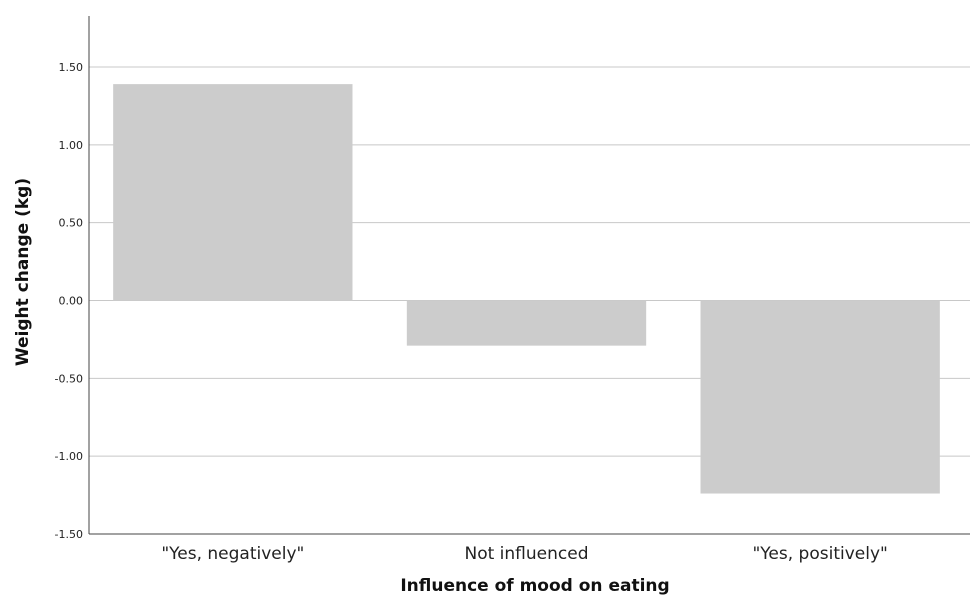  I want to click on y-tick-label: 1.50, so click(71, 67).